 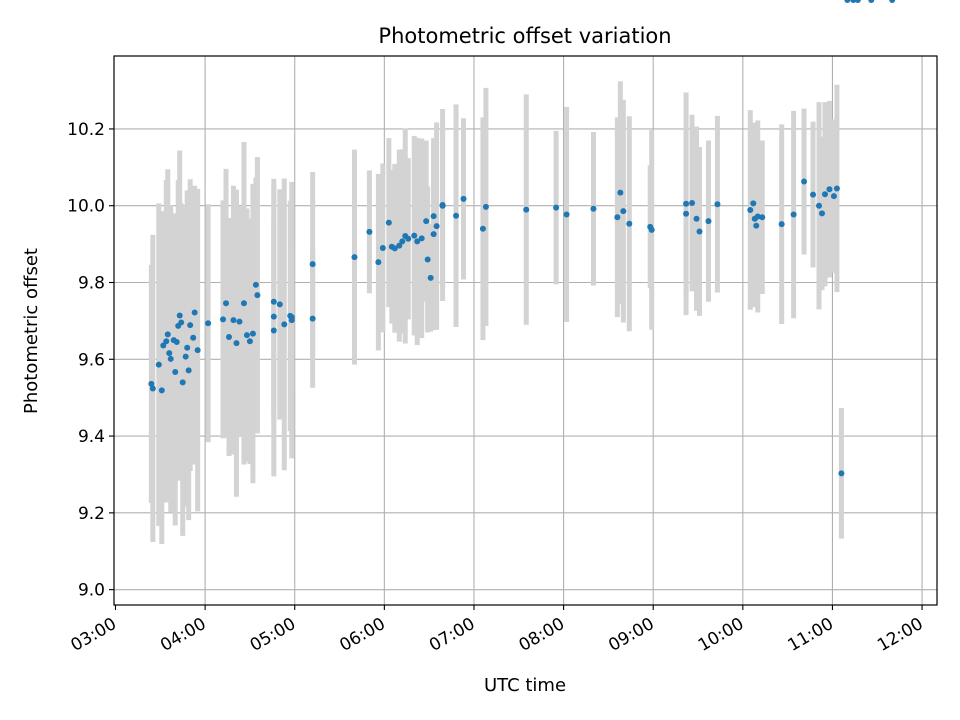 I want to click on y-tick-label: 9.0, so click(x=91, y=591).